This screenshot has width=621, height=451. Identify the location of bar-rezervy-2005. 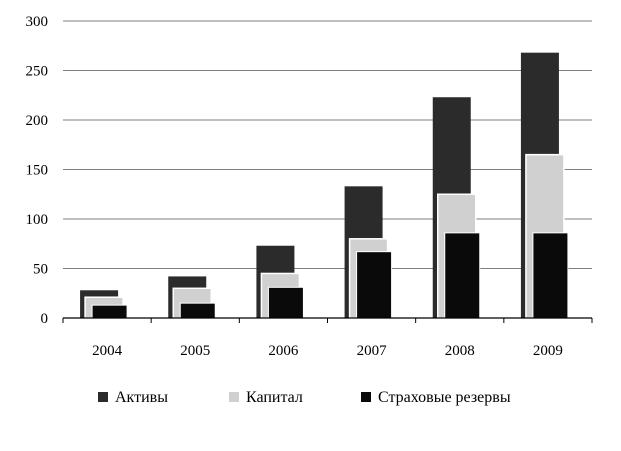
(197, 310).